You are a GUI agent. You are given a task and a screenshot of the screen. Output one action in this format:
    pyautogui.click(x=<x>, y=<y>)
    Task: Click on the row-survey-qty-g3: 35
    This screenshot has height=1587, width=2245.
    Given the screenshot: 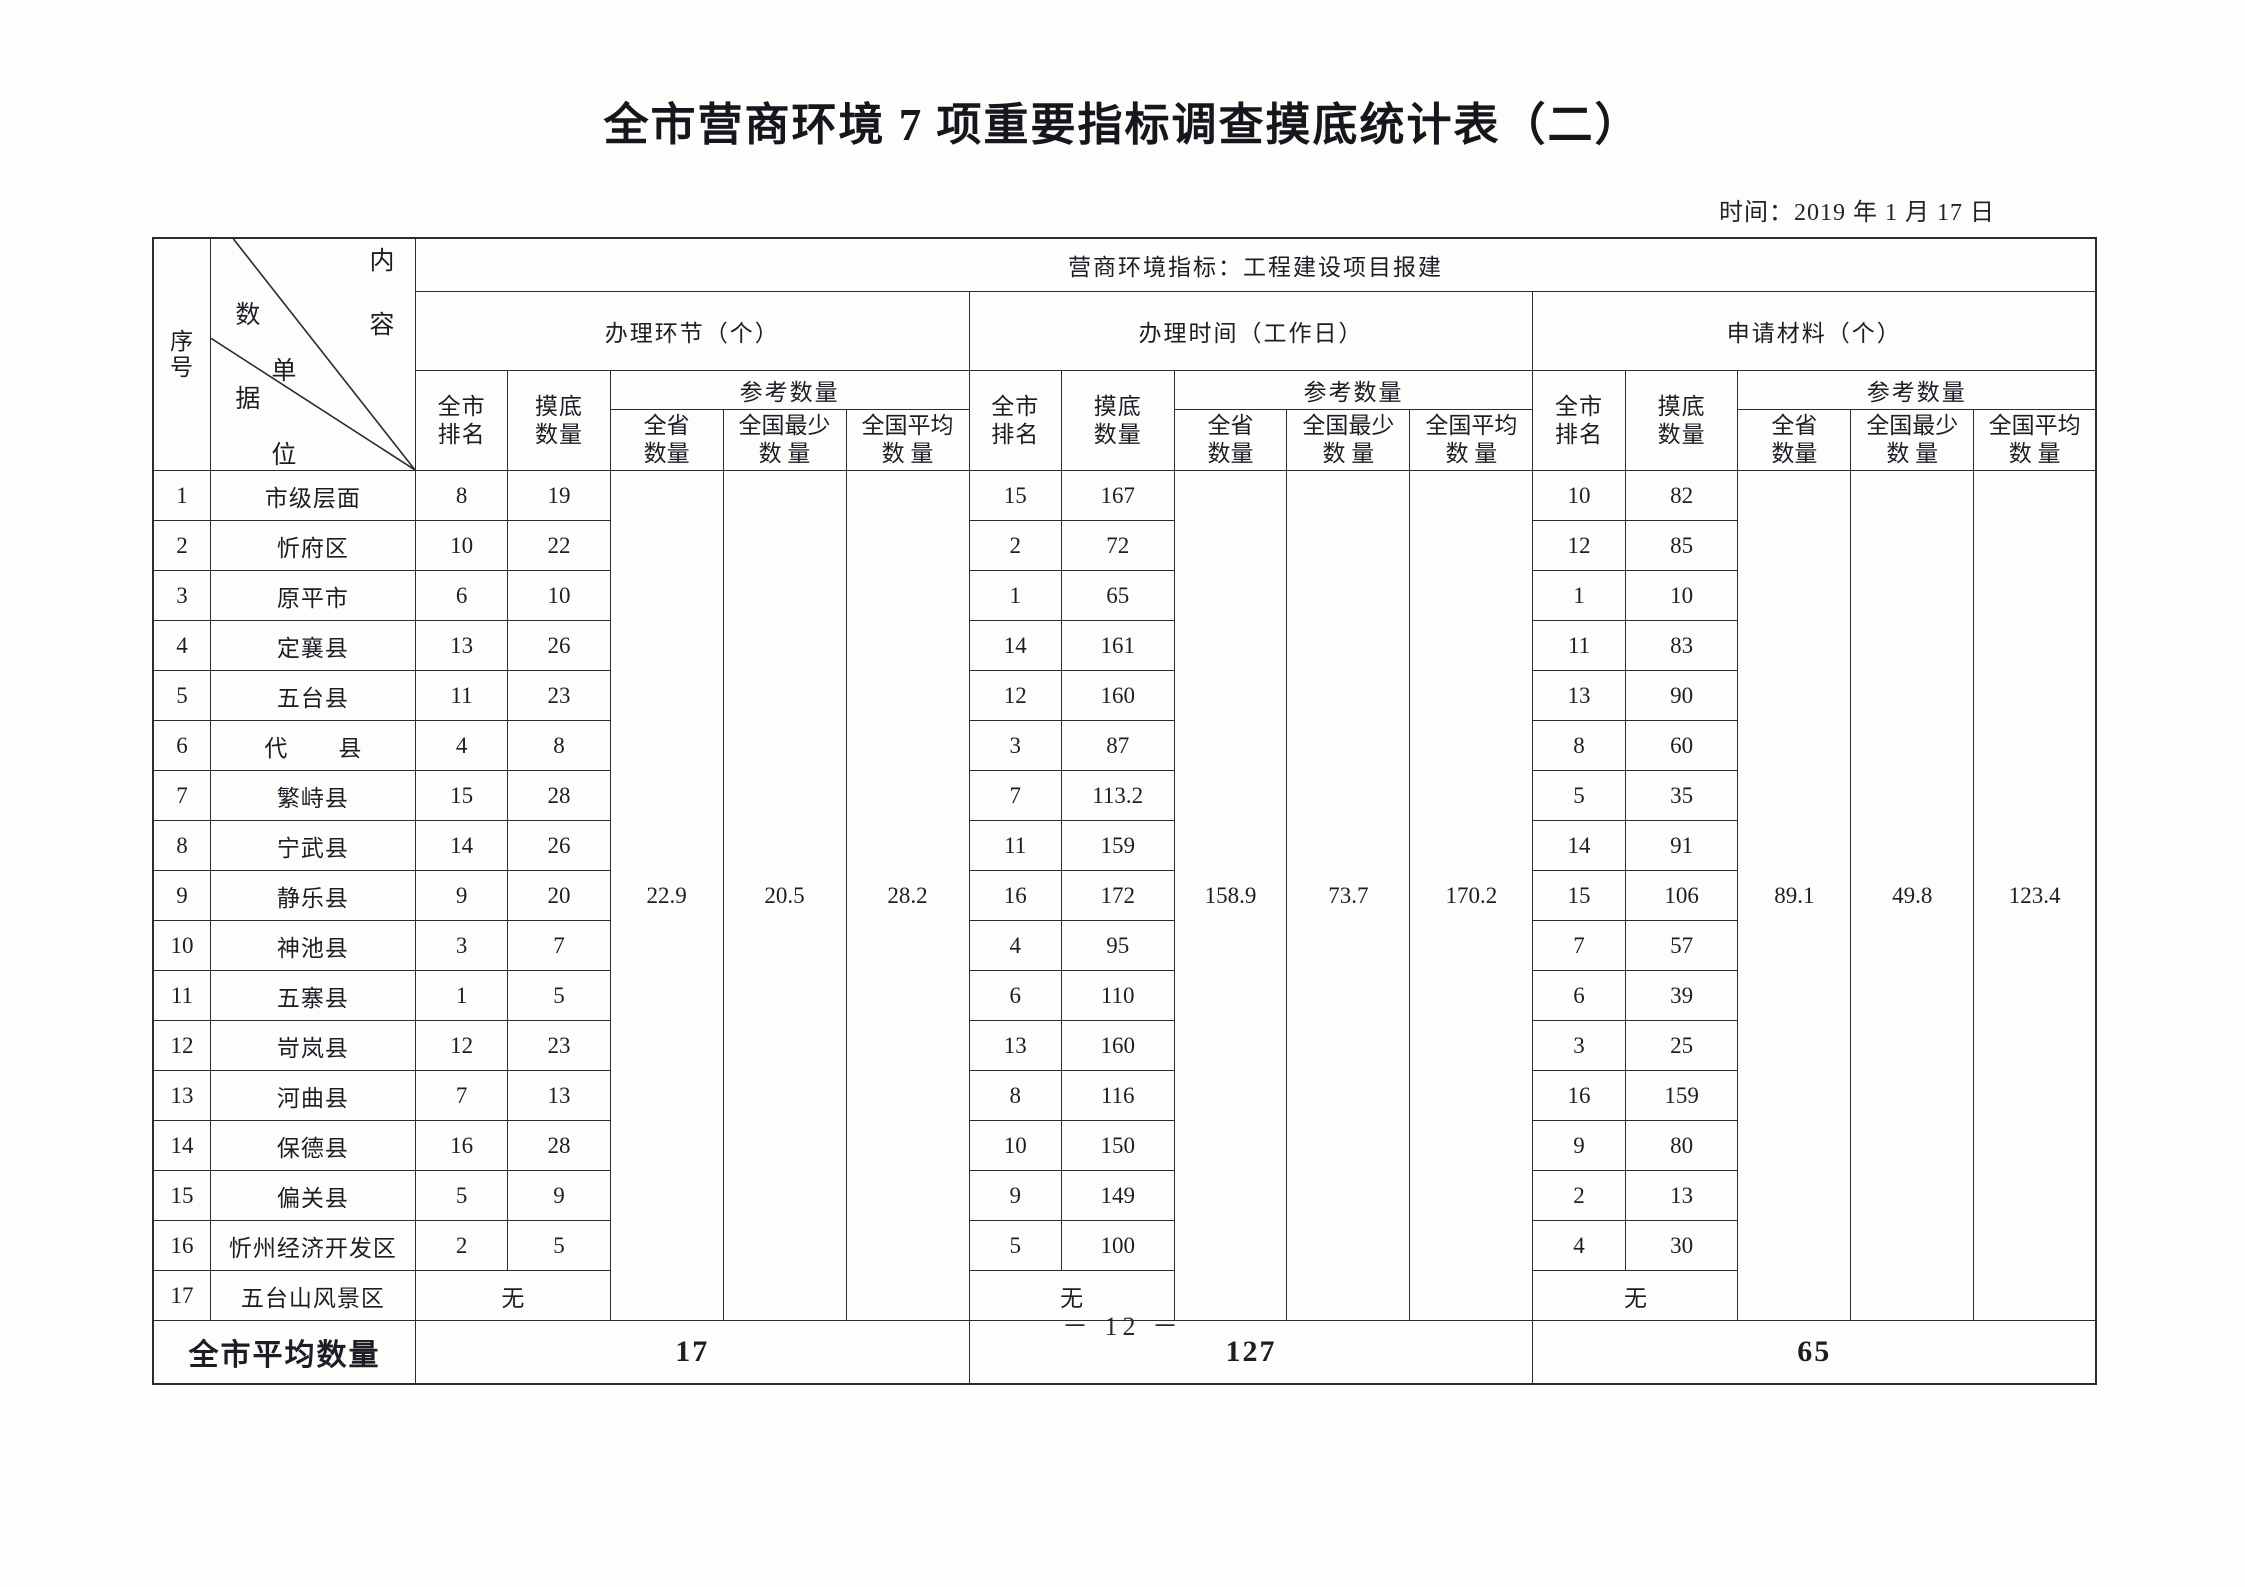 What is the action you would take?
    pyautogui.click(x=1681, y=795)
    